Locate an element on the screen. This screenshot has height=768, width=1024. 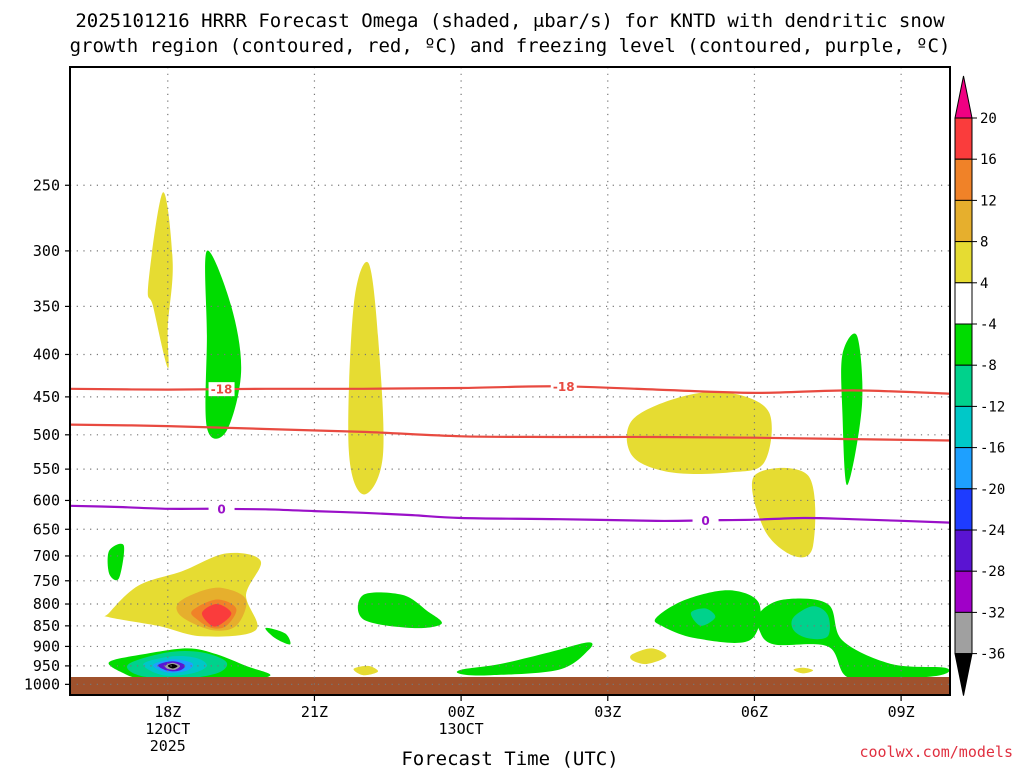
colorbar-label-5: -4 is located at coordinates (988, 325).